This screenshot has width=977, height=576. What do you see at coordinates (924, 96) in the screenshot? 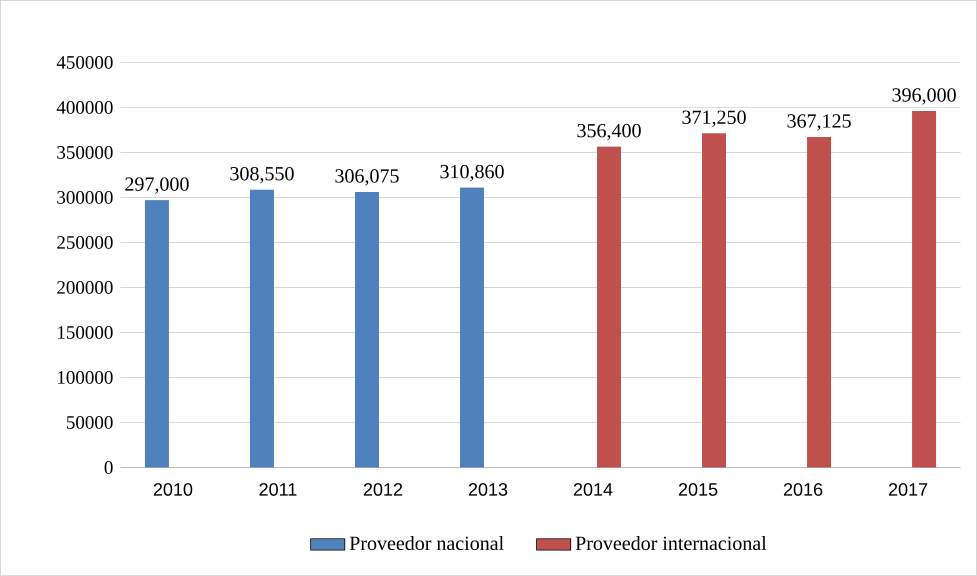
I see `data-label: 396,000` at bounding box center [924, 96].